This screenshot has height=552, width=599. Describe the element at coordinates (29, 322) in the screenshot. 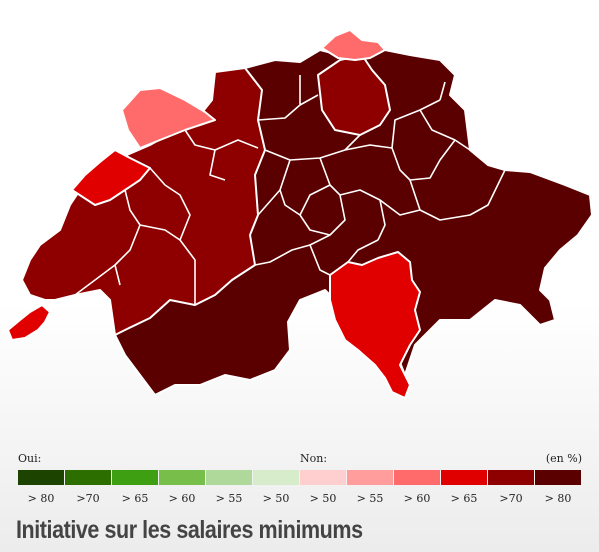

I see `canton-geneve` at that location.